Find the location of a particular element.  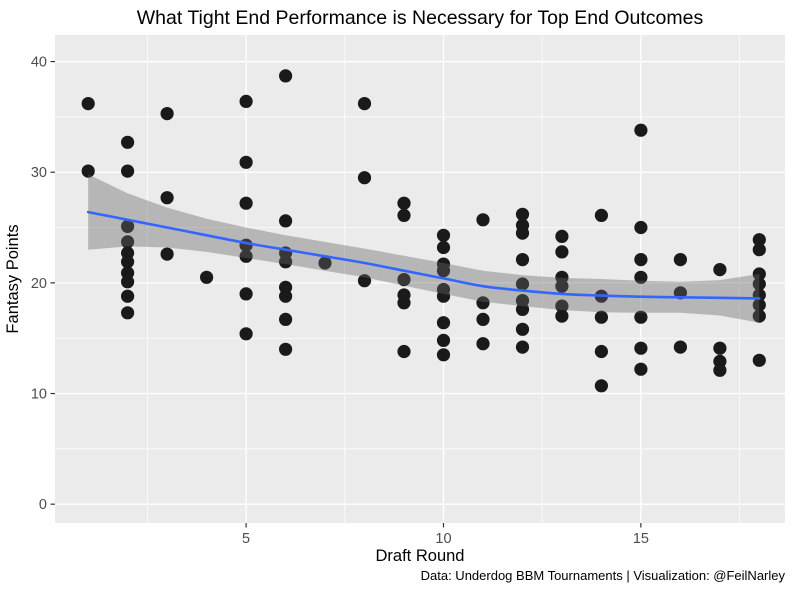

smooth-trend-path is located at coordinates (423, 255).